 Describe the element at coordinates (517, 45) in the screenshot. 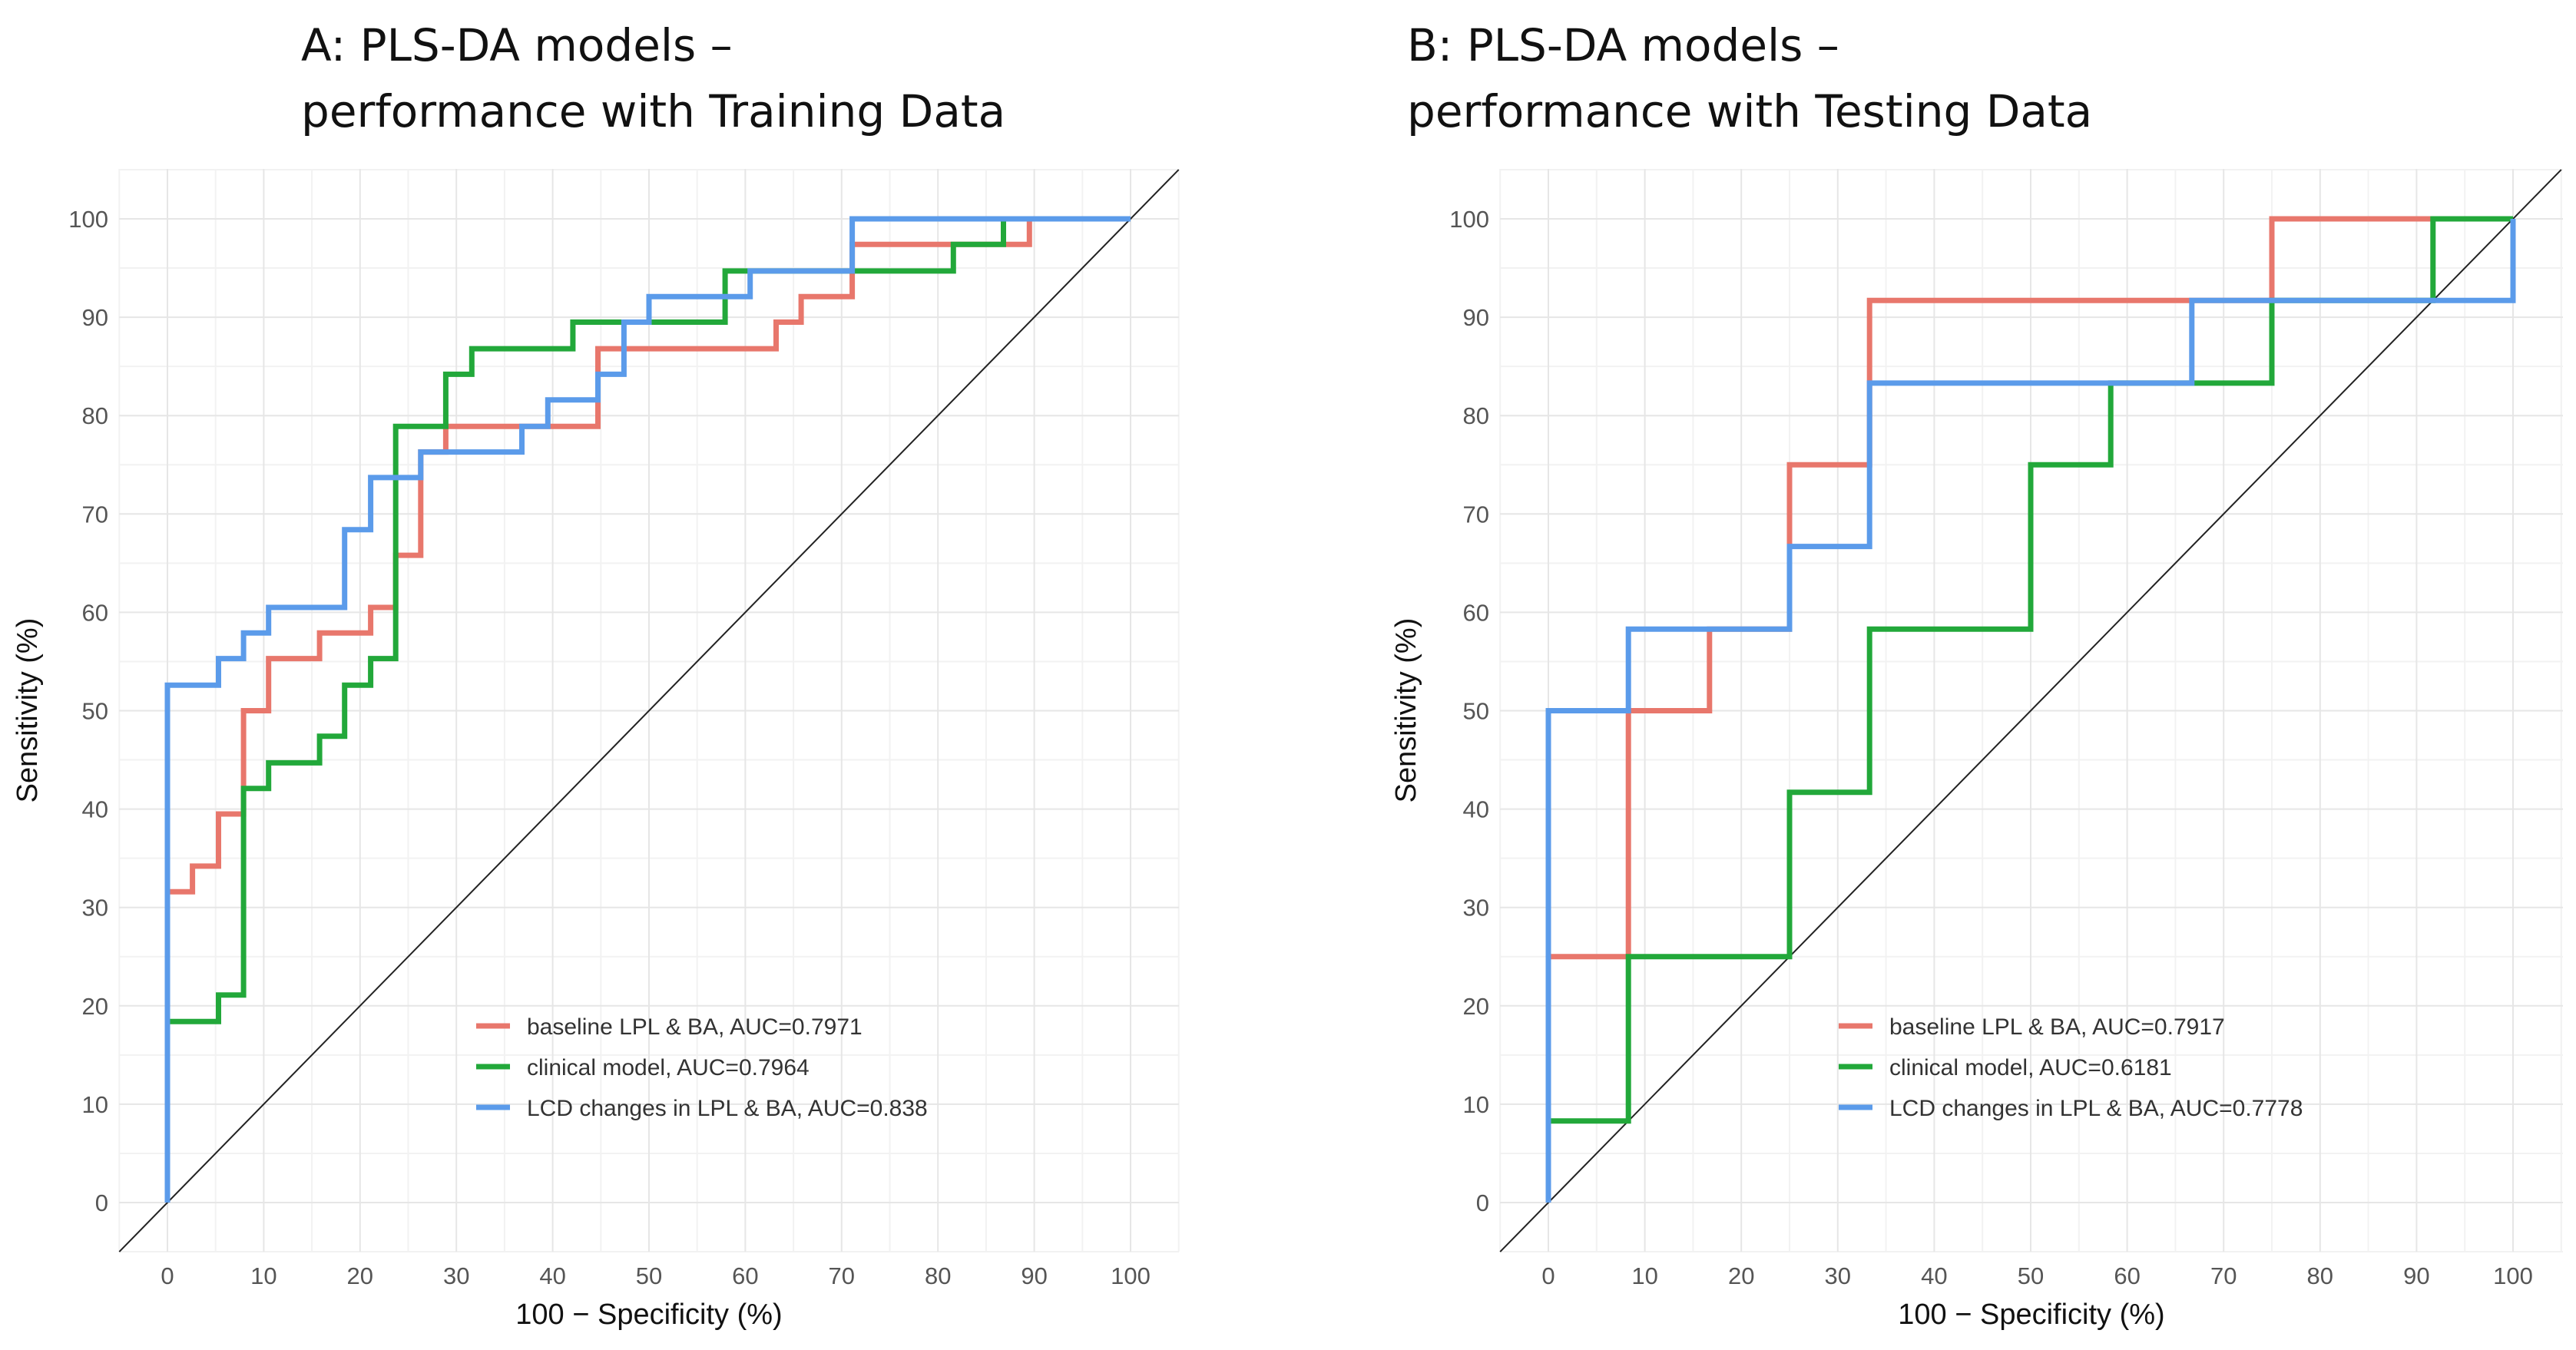

I see `chart-title-a-line1: A: PLS-DA models –` at that location.